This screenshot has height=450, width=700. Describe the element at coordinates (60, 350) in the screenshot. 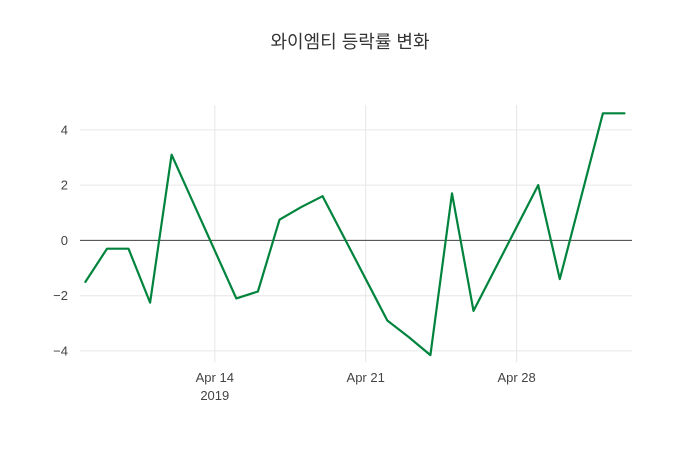

I see `y-tick-label: −4` at that location.